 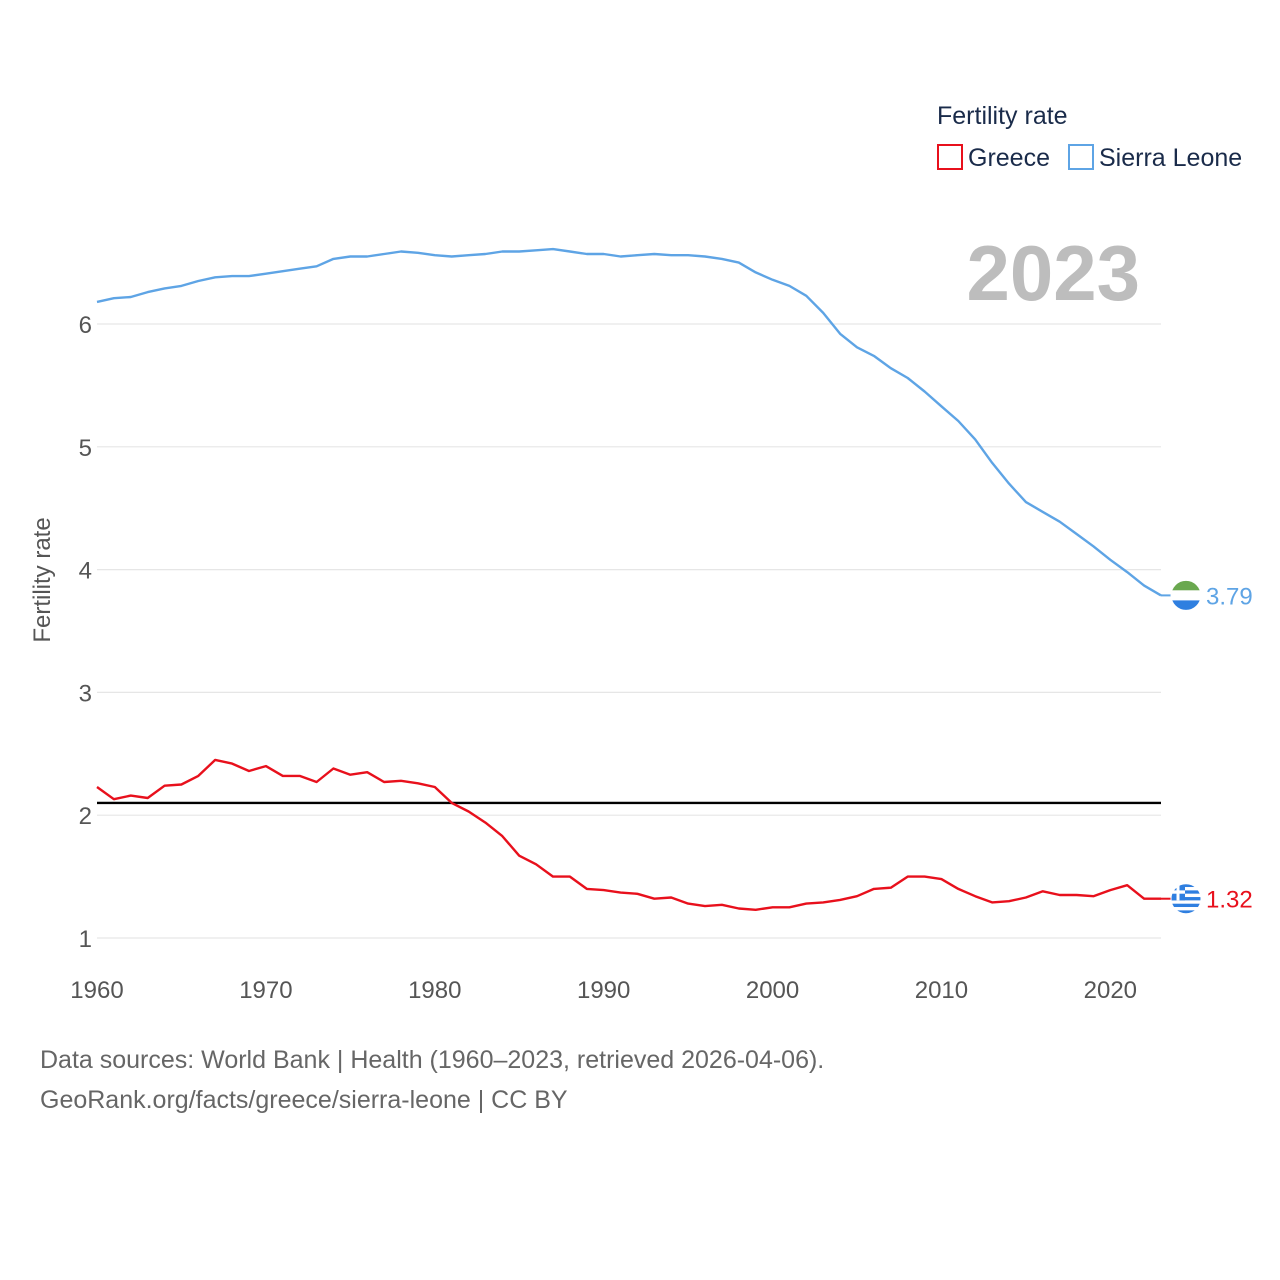 What do you see at coordinates (1186, 595) in the screenshot?
I see `sierra-leone-flag-icon` at bounding box center [1186, 595].